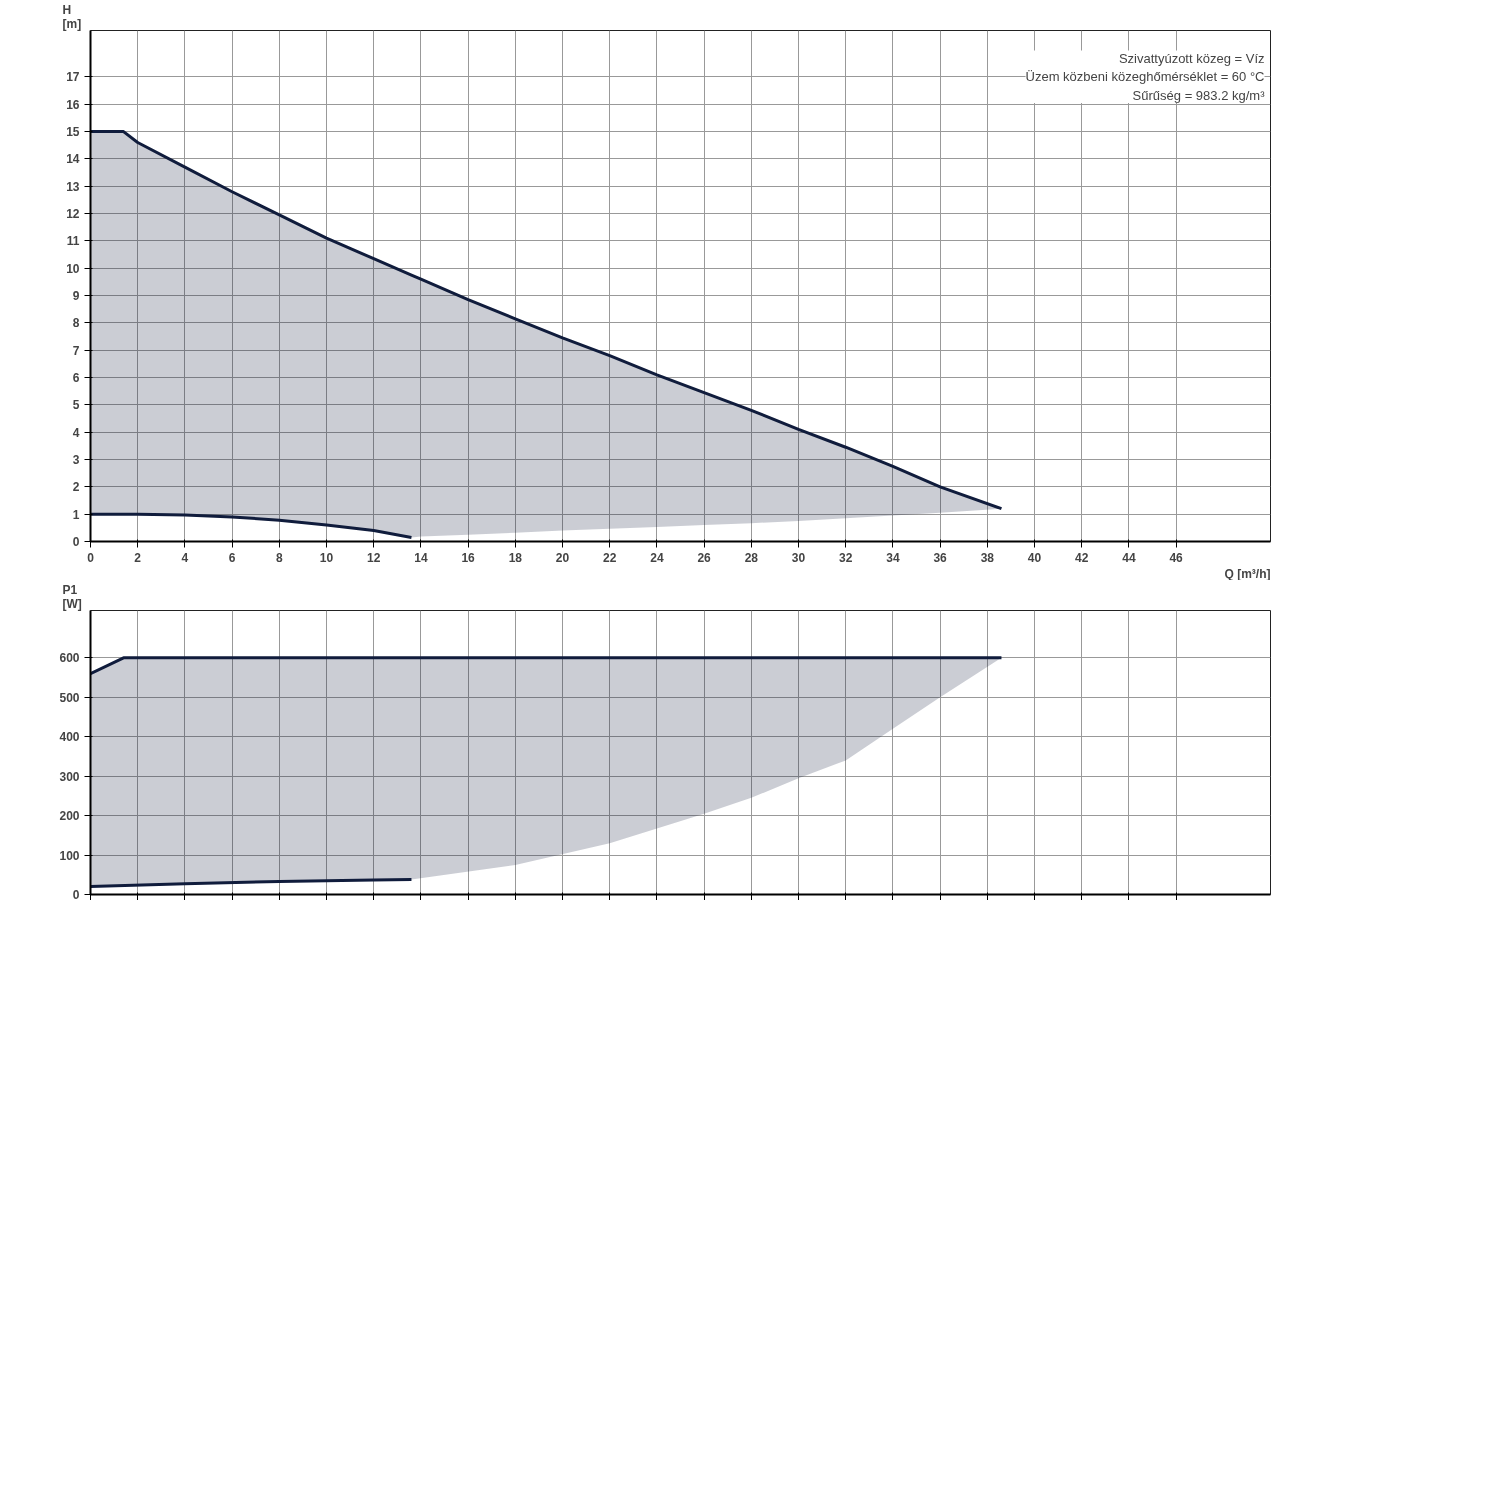 The image size is (1500, 1500). Describe the element at coordinates (1145, 77) in the screenshot. I see `annotation: Üzem közbeni közeghőmérséklet = 60 °C` at that location.